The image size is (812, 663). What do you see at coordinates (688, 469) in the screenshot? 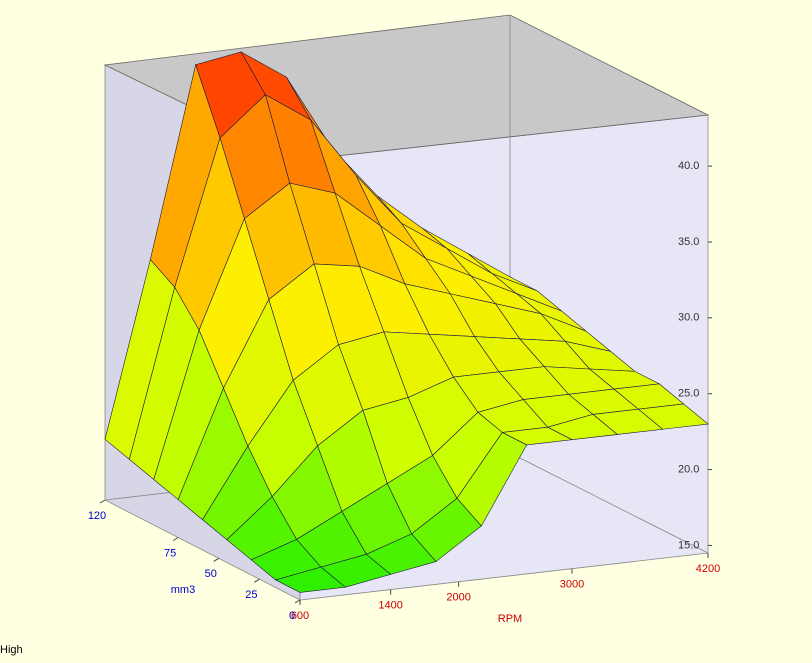
I see `z-tick-label: 20.0` at bounding box center [688, 469].